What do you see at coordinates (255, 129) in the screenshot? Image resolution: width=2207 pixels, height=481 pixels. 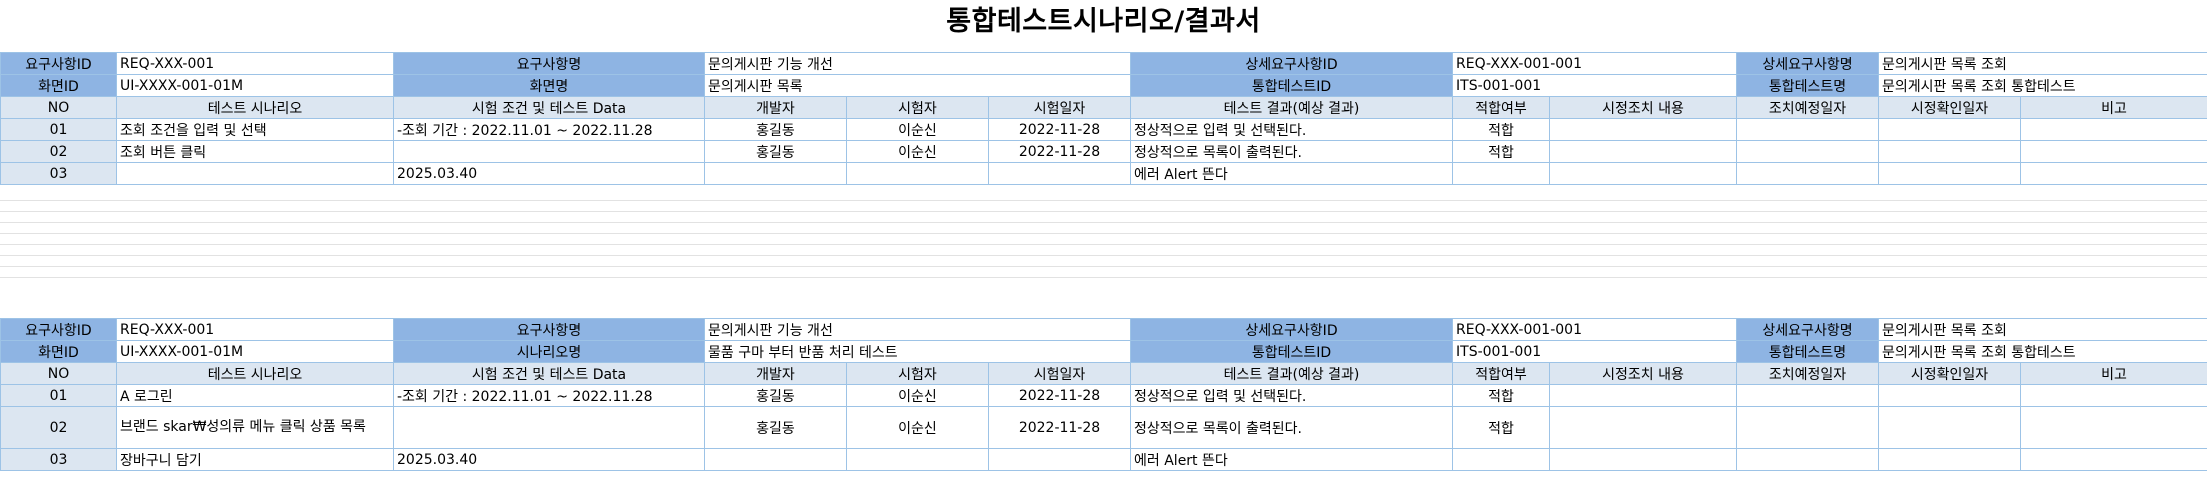 I see `cell-scenario: 조회 조건을 입력 및 선택` at bounding box center [255, 129].